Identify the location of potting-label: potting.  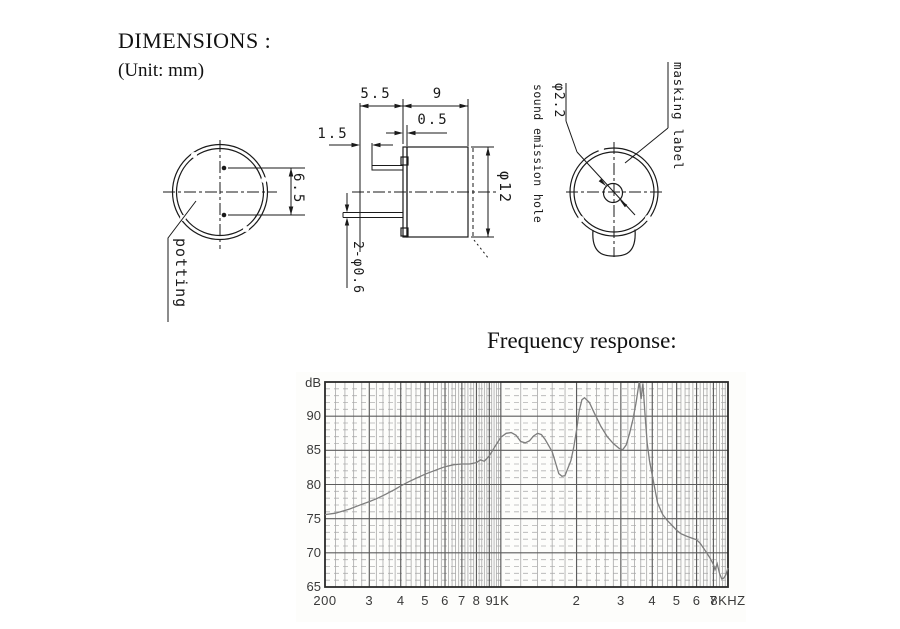
(181, 273).